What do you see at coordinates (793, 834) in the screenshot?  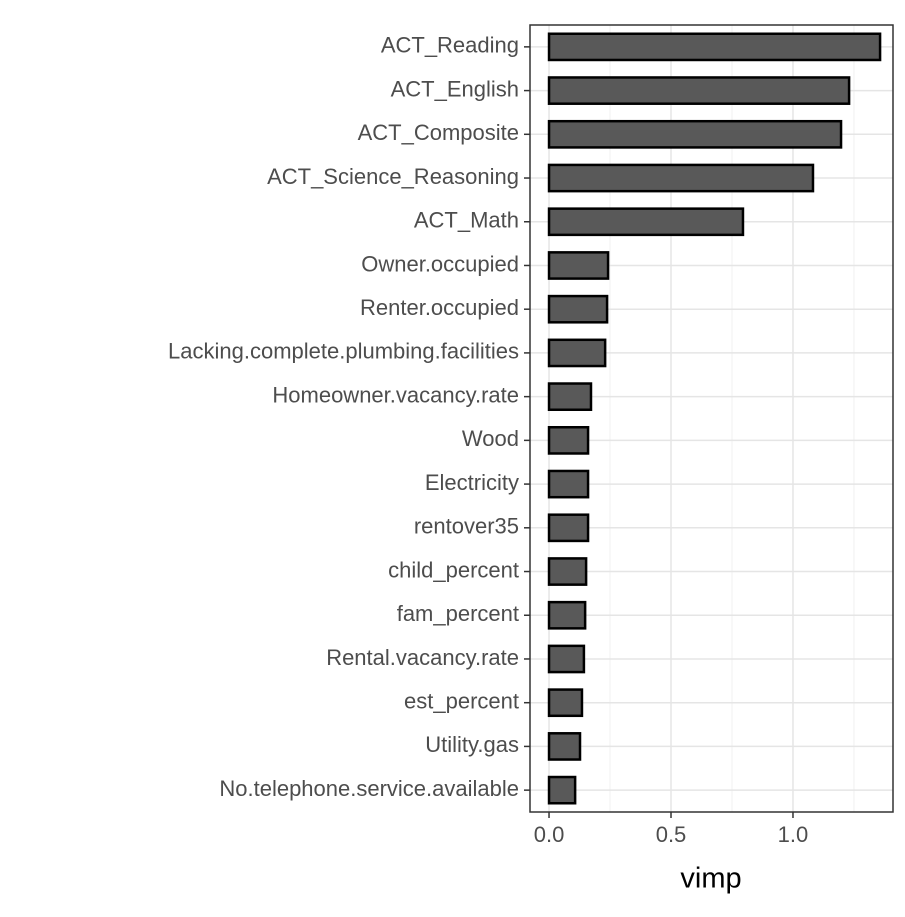 I see `x-tick-label: 1.0` at bounding box center [793, 834].